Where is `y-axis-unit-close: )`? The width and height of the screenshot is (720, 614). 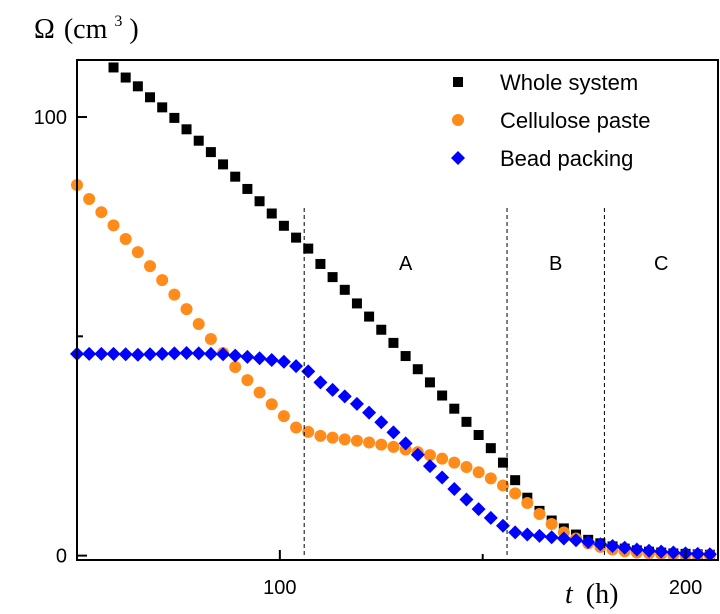
y-axis-unit-close: ) is located at coordinates (133, 29).